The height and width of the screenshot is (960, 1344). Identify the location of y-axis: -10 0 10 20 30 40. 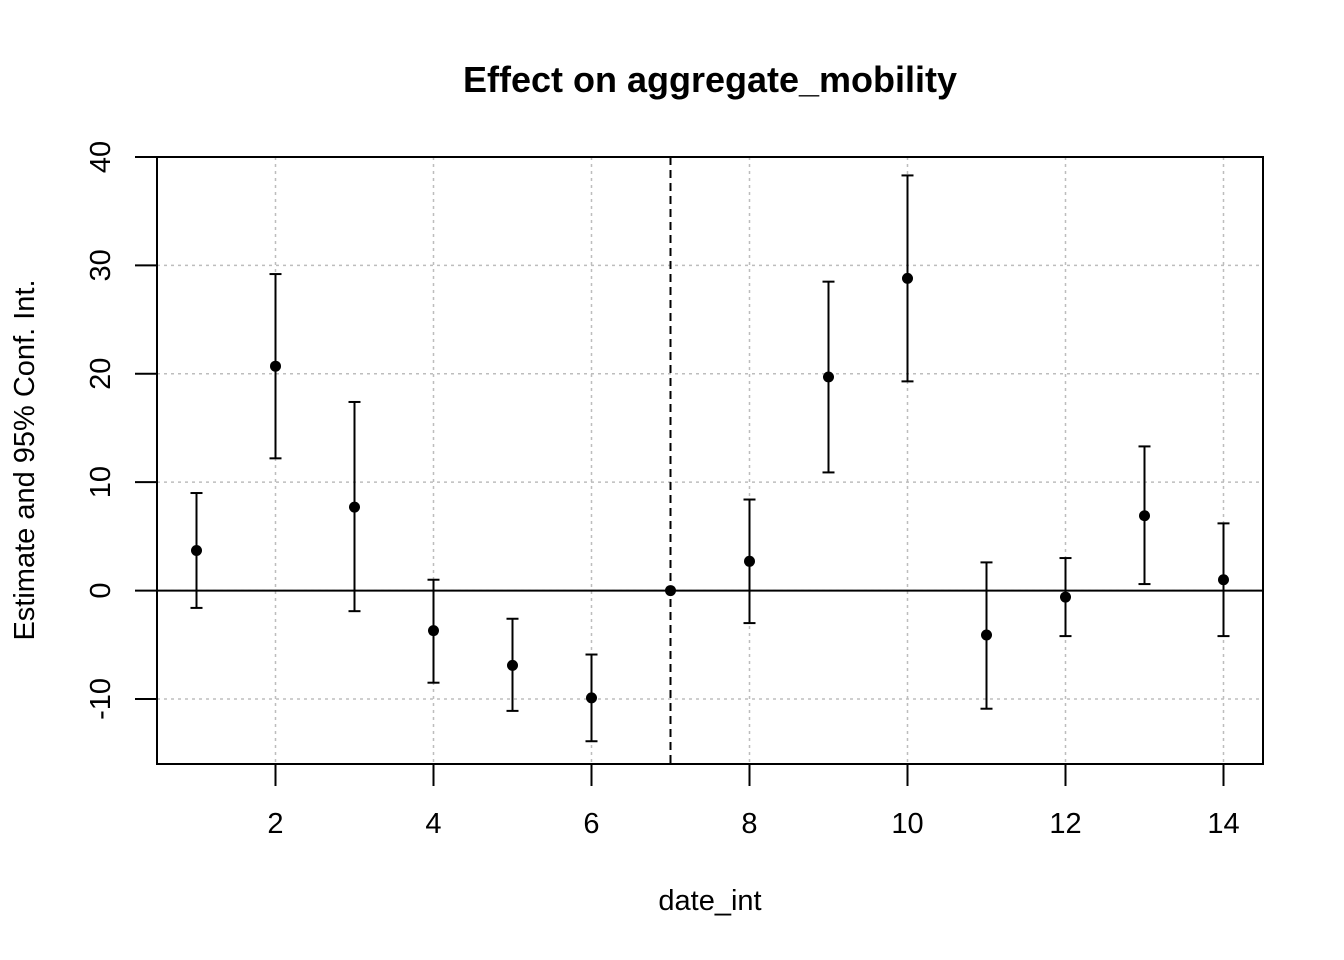
(121, 430).